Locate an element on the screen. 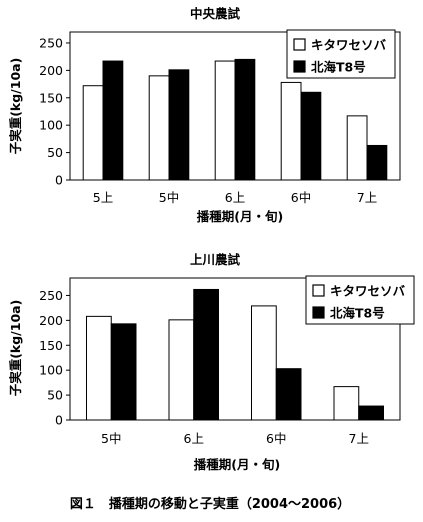 The height and width of the screenshot is (522, 423). figure-caption: 図１ 播種期の移動と子実重（2004～2006） is located at coordinates (210, 504).